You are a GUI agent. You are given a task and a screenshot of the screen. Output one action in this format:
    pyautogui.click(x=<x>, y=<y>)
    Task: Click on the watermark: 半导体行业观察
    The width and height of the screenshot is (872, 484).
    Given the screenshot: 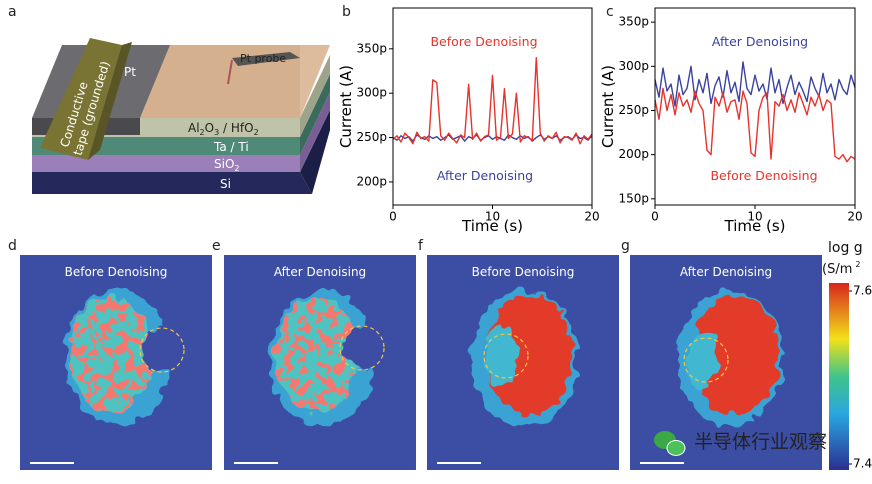 What is the action you would take?
    pyautogui.click(x=740, y=443)
    